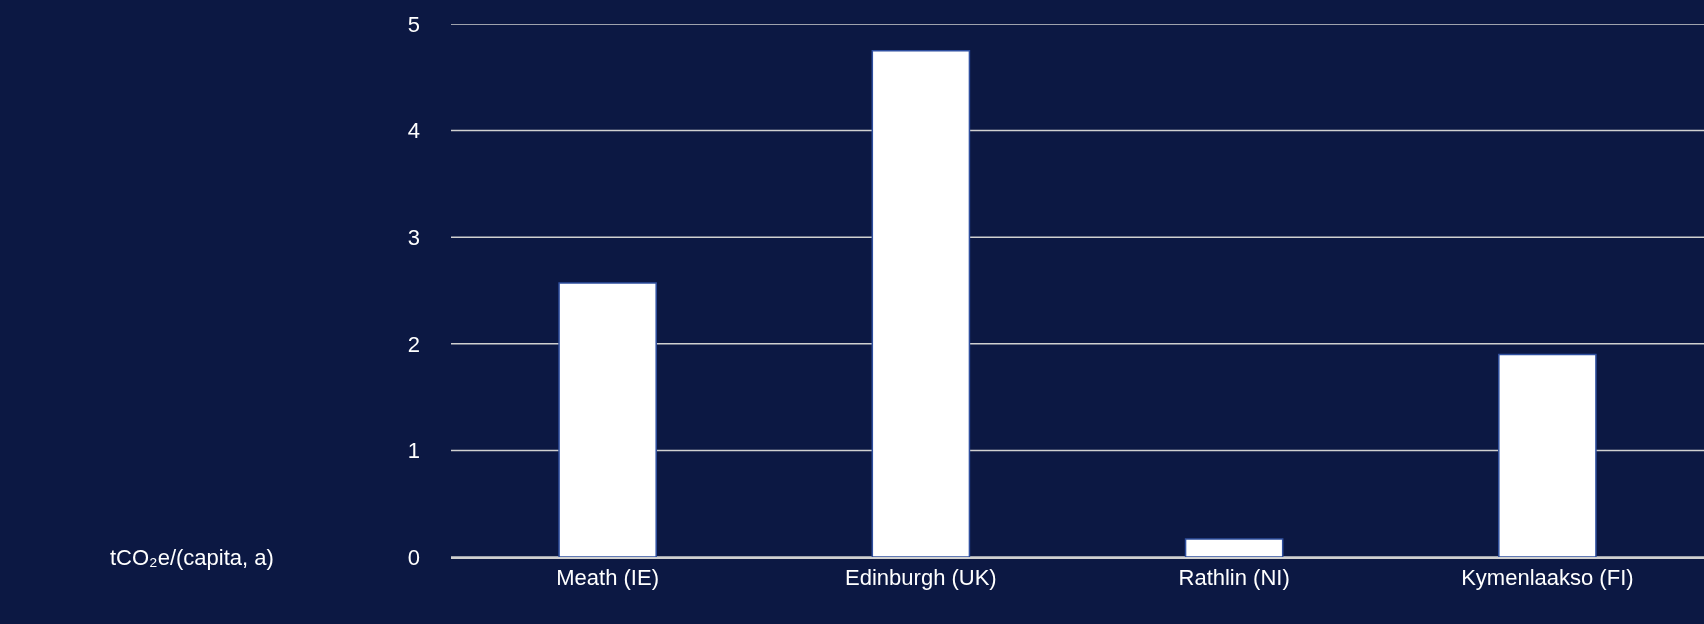 The width and height of the screenshot is (1704, 624). What do you see at coordinates (413, 24) in the screenshot?
I see `y-tick-label: 5` at bounding box center [413, 24].